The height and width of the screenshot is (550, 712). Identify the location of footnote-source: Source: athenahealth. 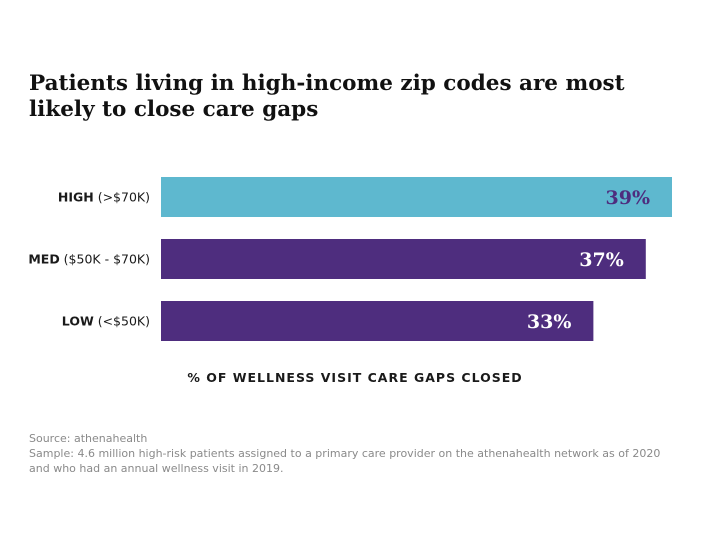
(88, 438).